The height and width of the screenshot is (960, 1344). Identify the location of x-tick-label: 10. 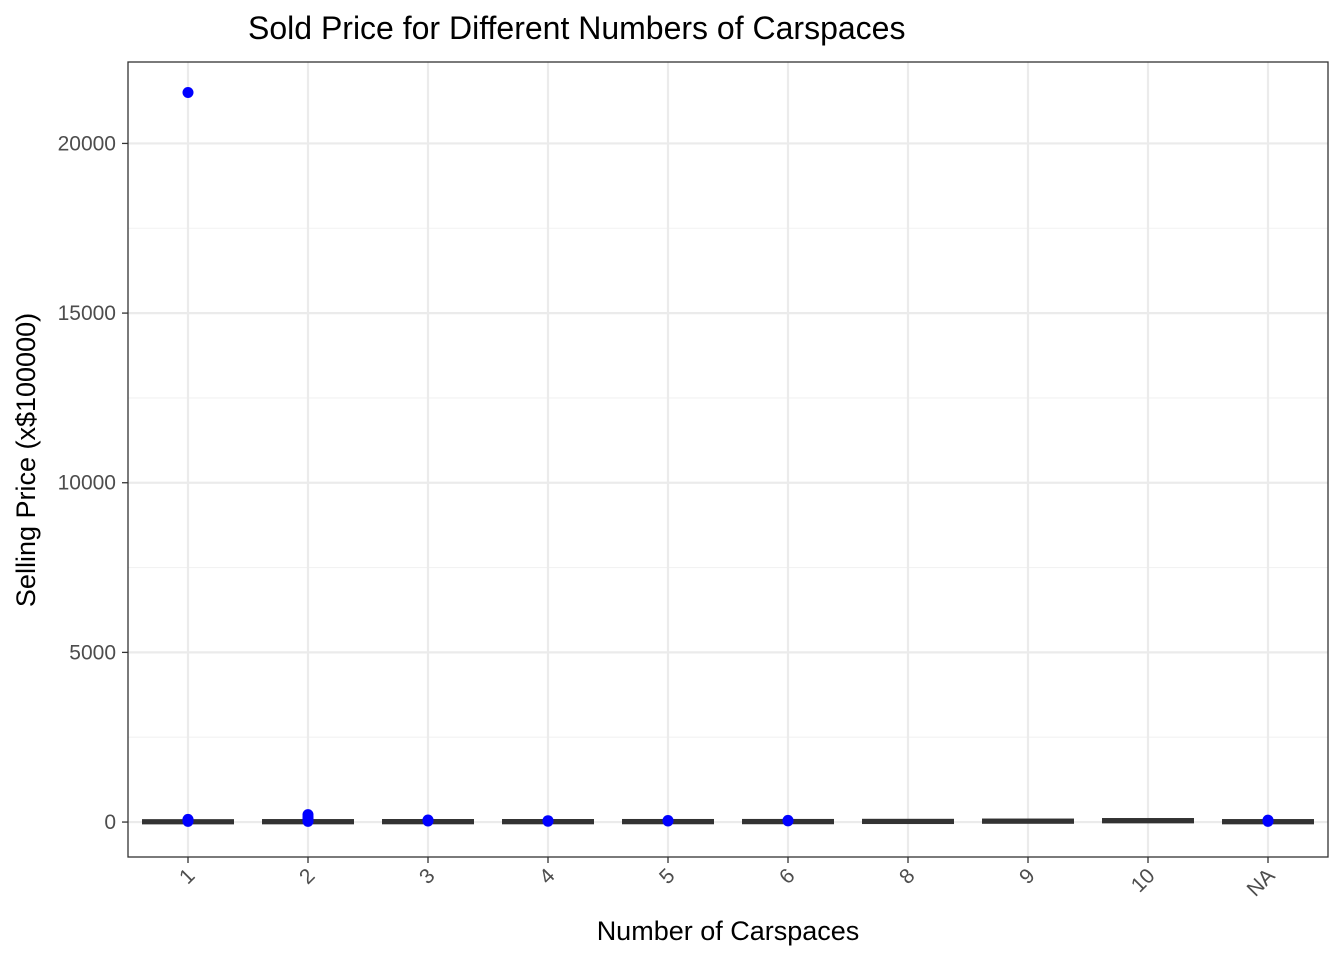
(1143, 880).